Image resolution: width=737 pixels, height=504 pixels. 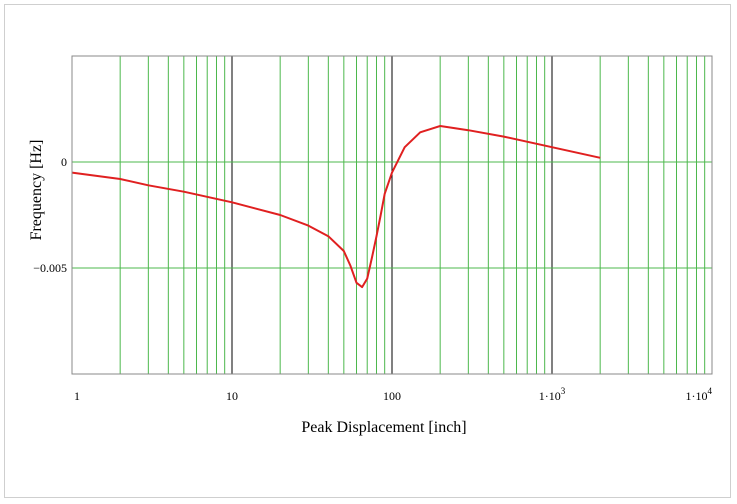 I want to click on x-tick-label: 100, so click(x=392, y=396).